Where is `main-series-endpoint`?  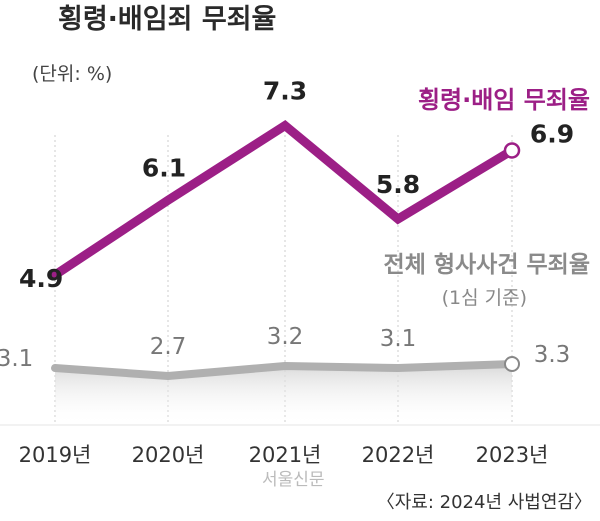
main-series-endpoint is located at coordinates (512, 150).